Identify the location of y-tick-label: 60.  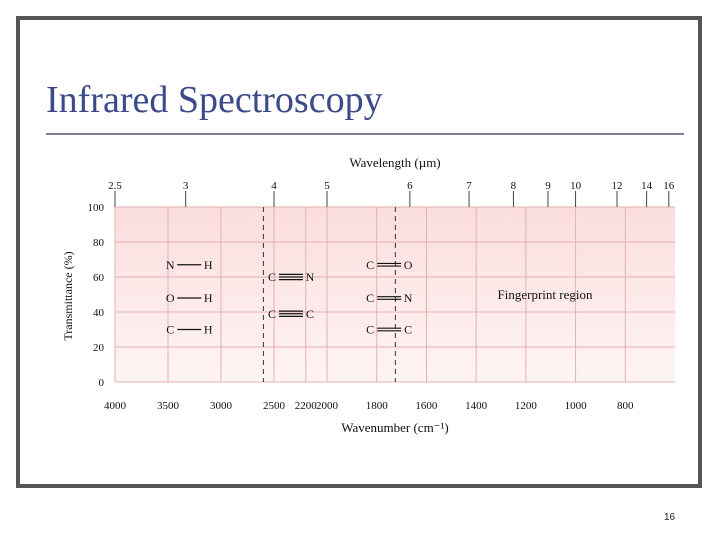
(99, 278).